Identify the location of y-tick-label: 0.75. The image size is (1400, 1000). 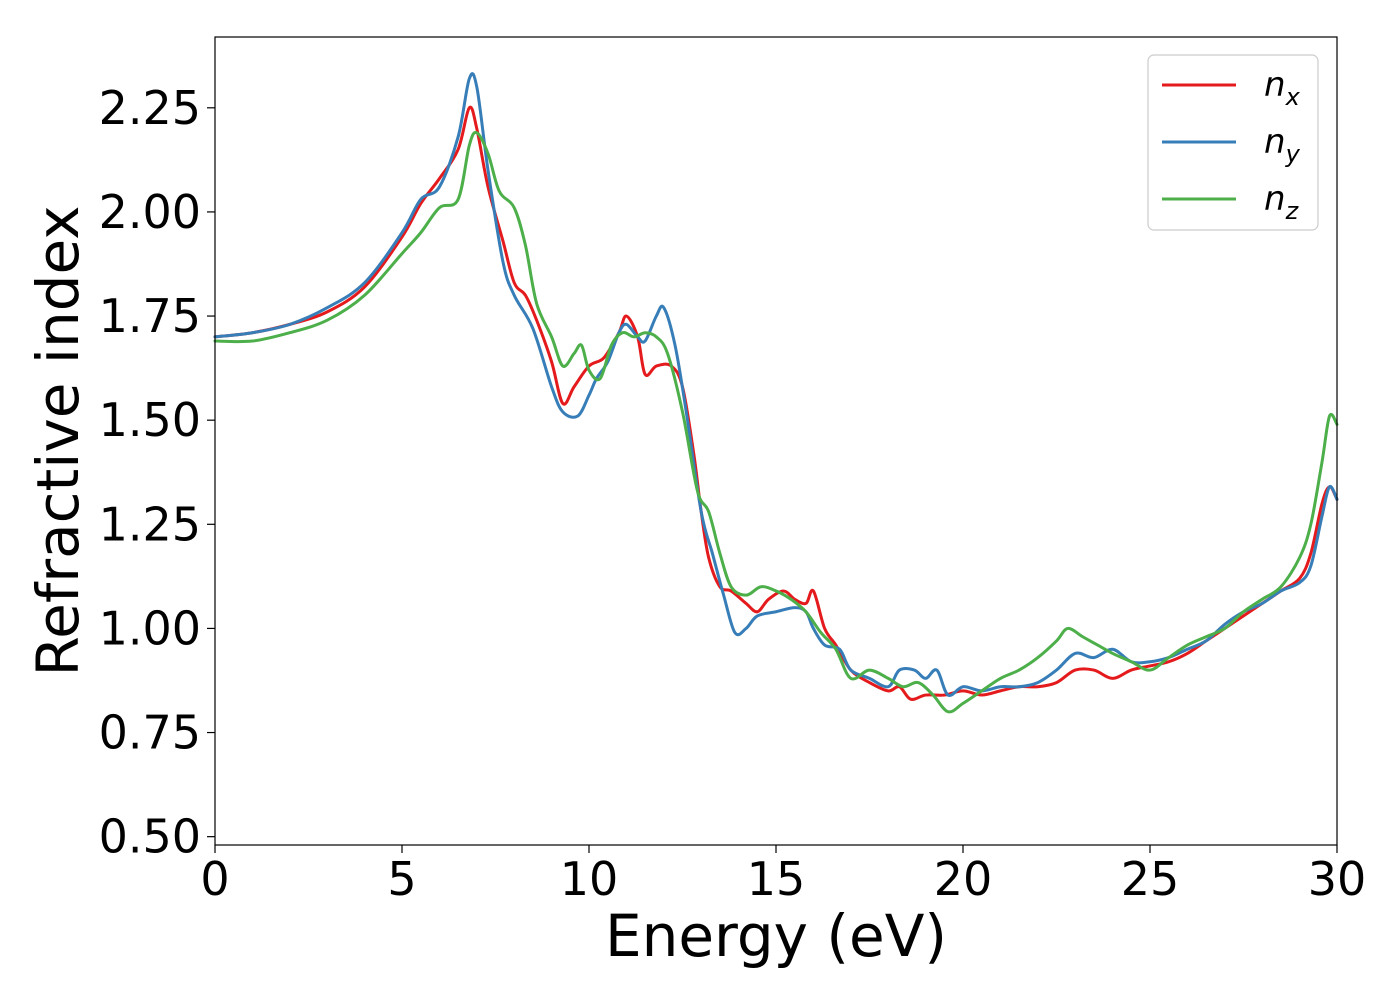
(150, 733).